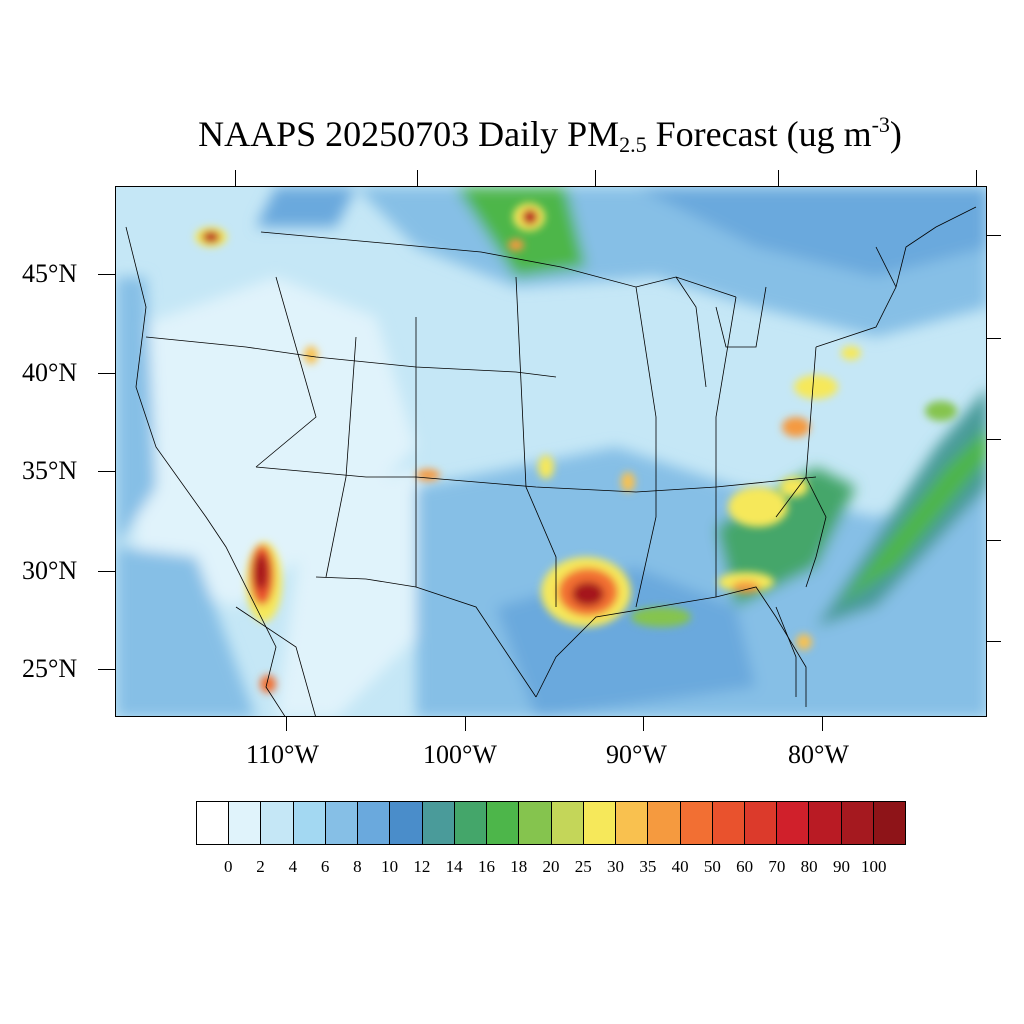 Image resolution: width=1024 pixels, height=1024 pixels. What do you see at coordinates (880, 124) in the screenshot?
I see `title-superscript: -3` at bounding box center [880, 124].